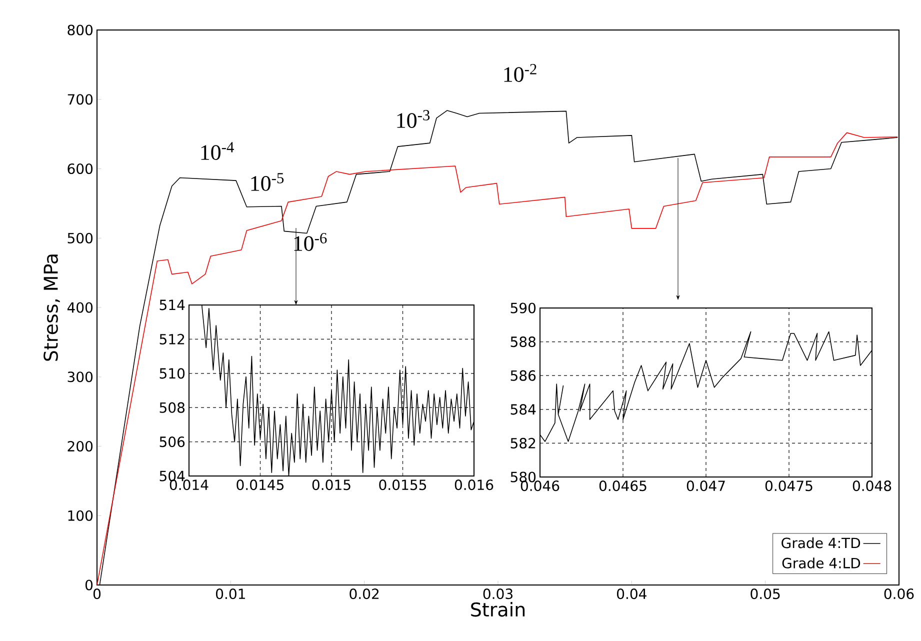 This screenshot has width=921, height=641. I want to click on x-tick-label: 0, so click(97, 594).